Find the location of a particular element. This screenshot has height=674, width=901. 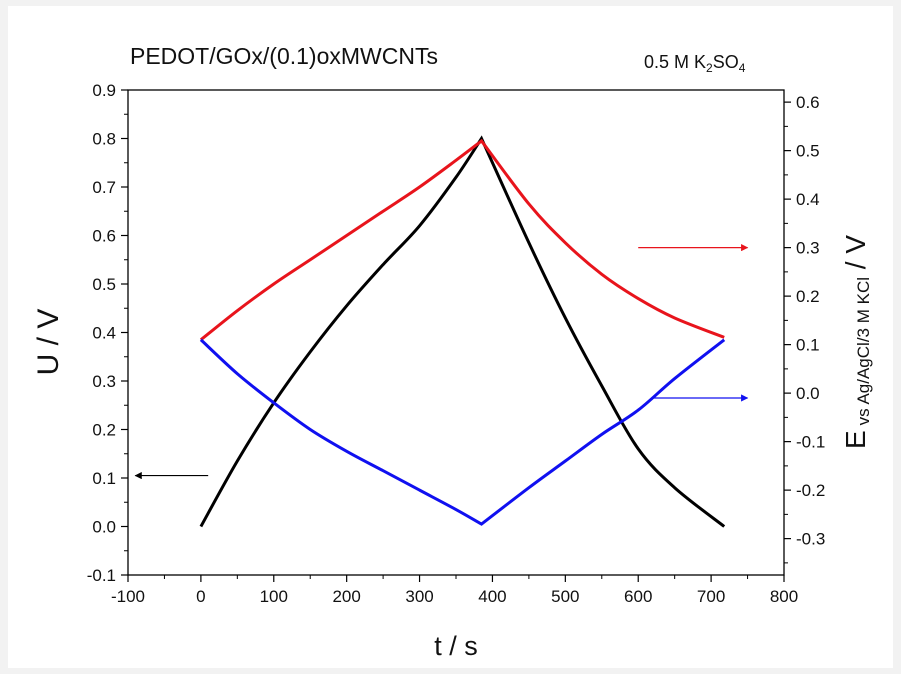

right-tick-label: -0.2 is located at coordinates (810, 490).